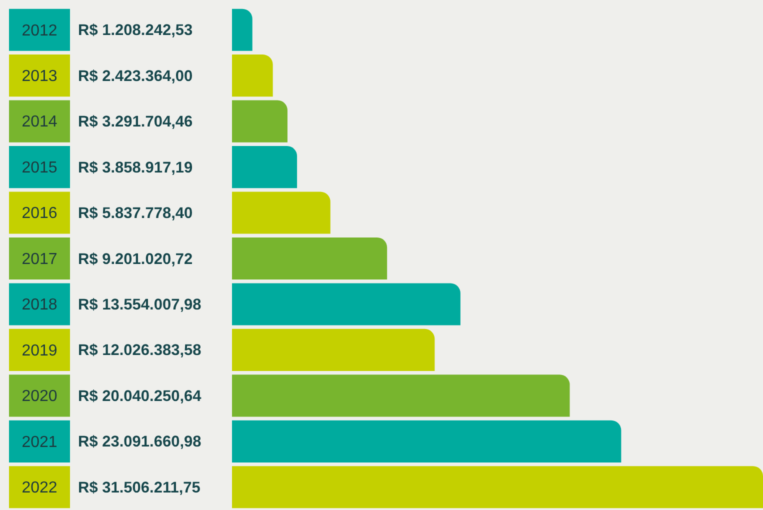 This screenshot has width=763, height=510. What do you see at coordinates (140, 396) in the screenshot?
I see `data-label: R$ 20.040.250,64` at bounding box center [140, 396].